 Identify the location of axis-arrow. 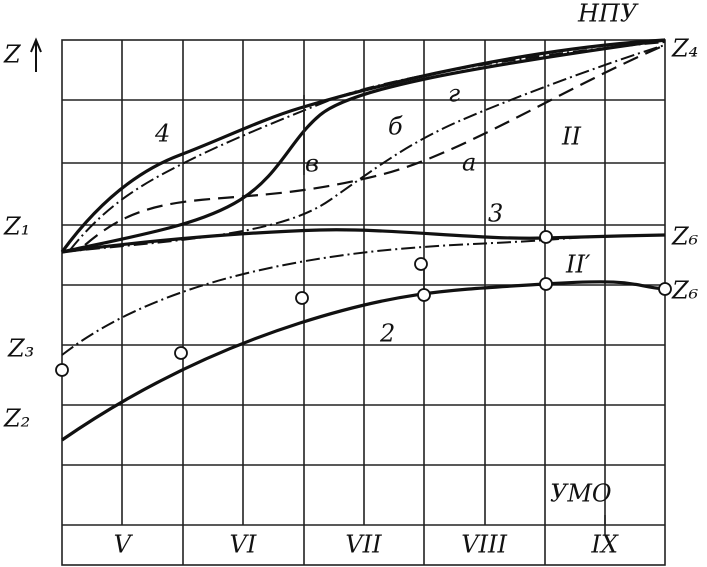
(36, 54).